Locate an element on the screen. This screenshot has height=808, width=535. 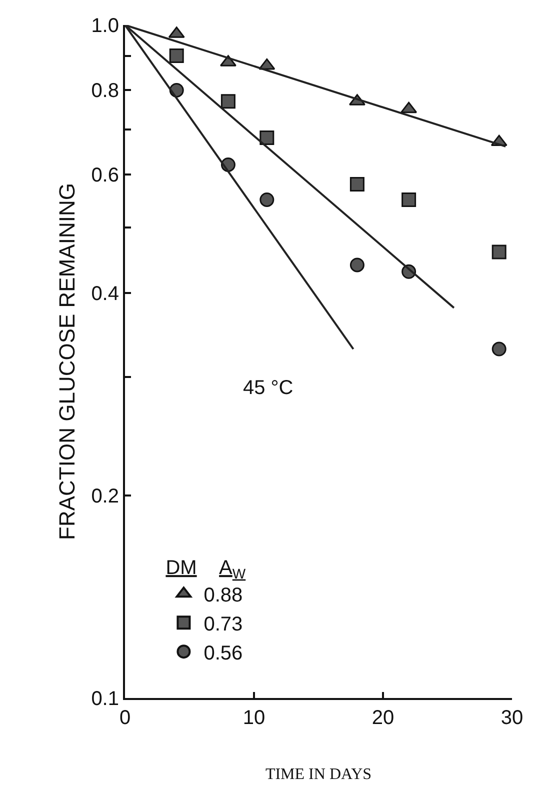
x-tick-label: 30 is located at coordinates (512, 718).